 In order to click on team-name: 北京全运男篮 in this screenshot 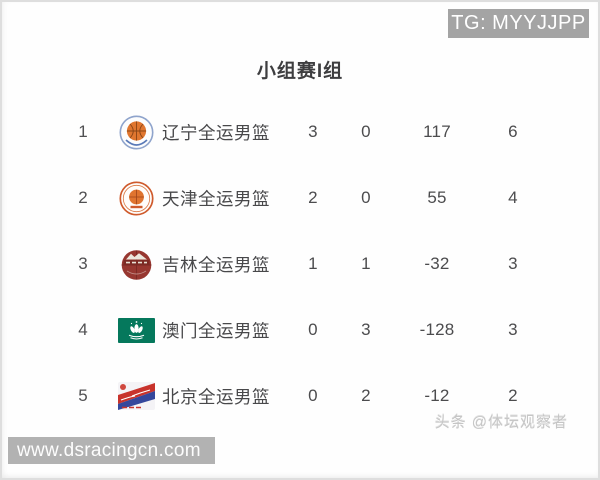, I will do `click(216, 396)`.